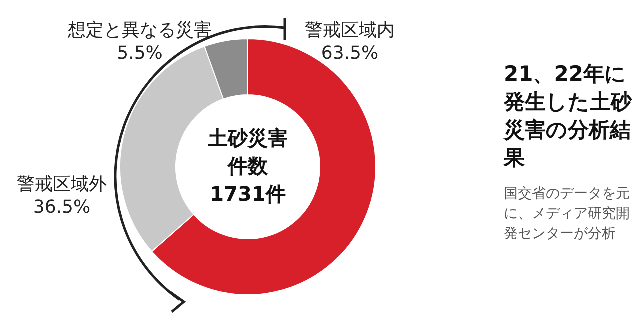 This screenshot has width=640, height=334. I want to click on data-label: 63.5%, so click(350, 53).